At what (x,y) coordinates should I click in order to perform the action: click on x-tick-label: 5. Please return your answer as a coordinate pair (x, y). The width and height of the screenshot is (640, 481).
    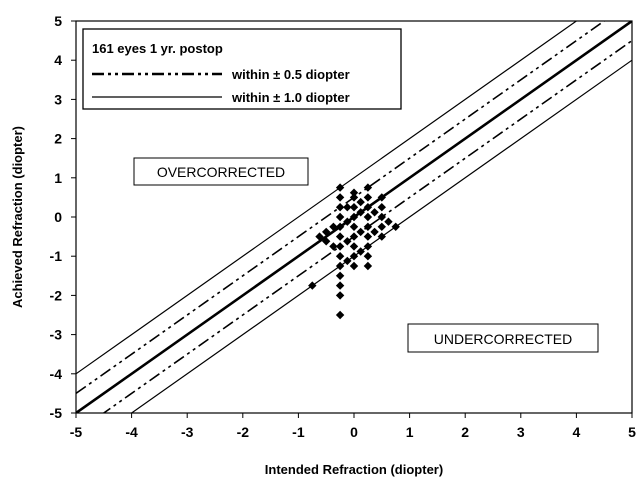
    Looking at the image, I should click on (632, 432).